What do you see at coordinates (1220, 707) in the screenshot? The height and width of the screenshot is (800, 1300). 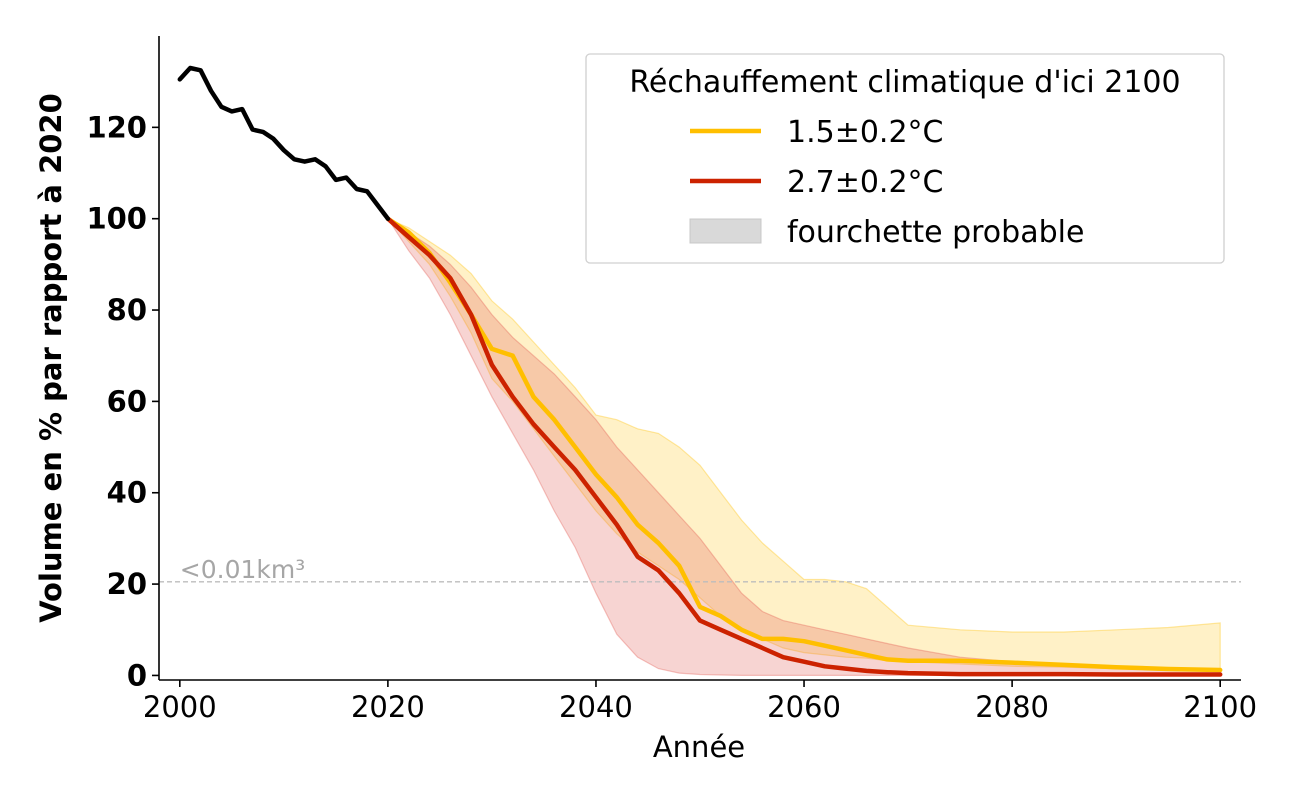 I see `x-tick-label: 2100` at bounding box center [1220, 707].